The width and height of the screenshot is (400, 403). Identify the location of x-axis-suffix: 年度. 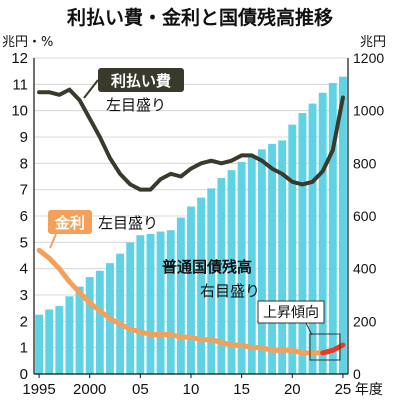
(369, 389).